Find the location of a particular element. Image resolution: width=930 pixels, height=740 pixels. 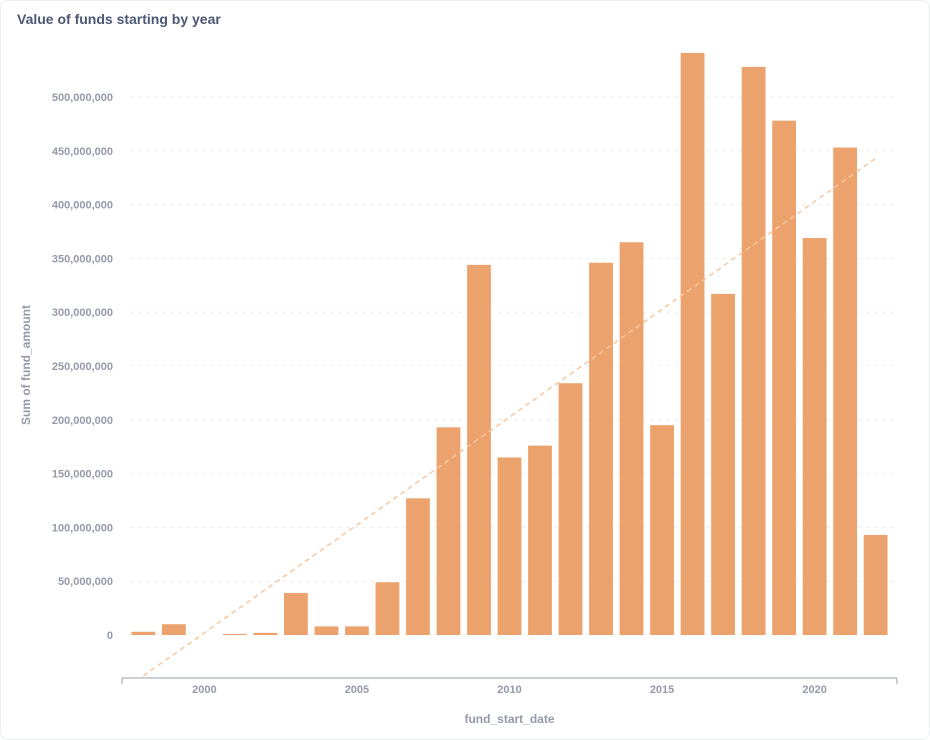

x-axis: 2000 2005 2010 2015 2020 is located at coordinates (509, 686).